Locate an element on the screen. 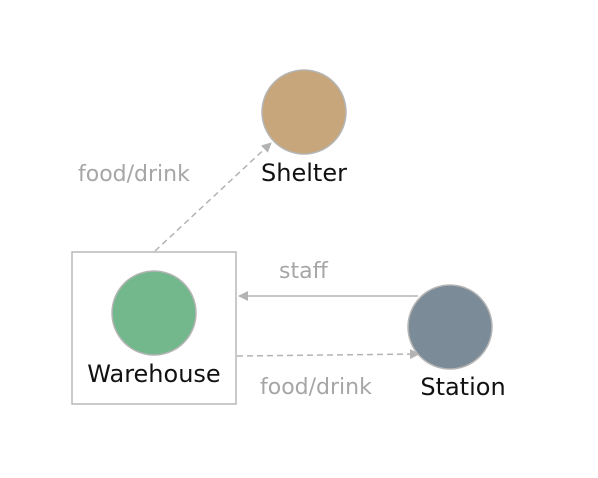 This screenshot has height=478, width=598. node-warehouse is located at coordinates (154, 313).